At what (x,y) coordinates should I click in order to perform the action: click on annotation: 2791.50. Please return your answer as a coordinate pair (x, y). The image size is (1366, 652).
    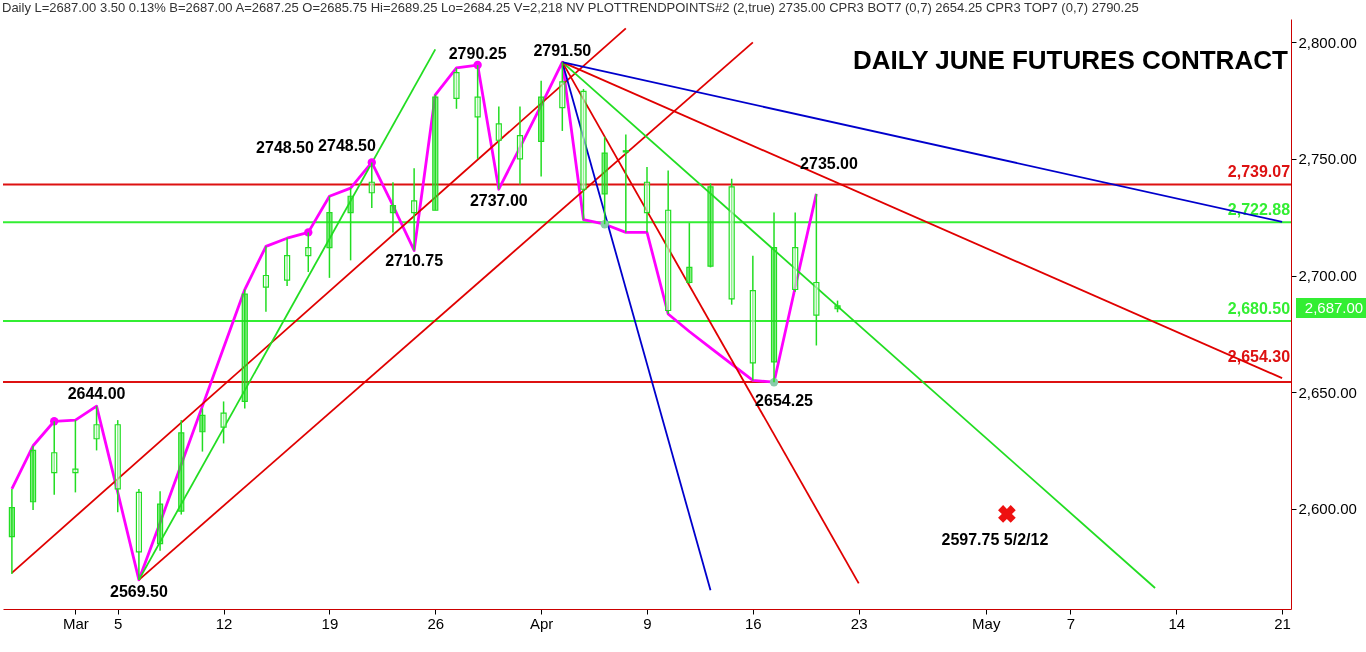
    Looking at the image, I should click on (562, 51).